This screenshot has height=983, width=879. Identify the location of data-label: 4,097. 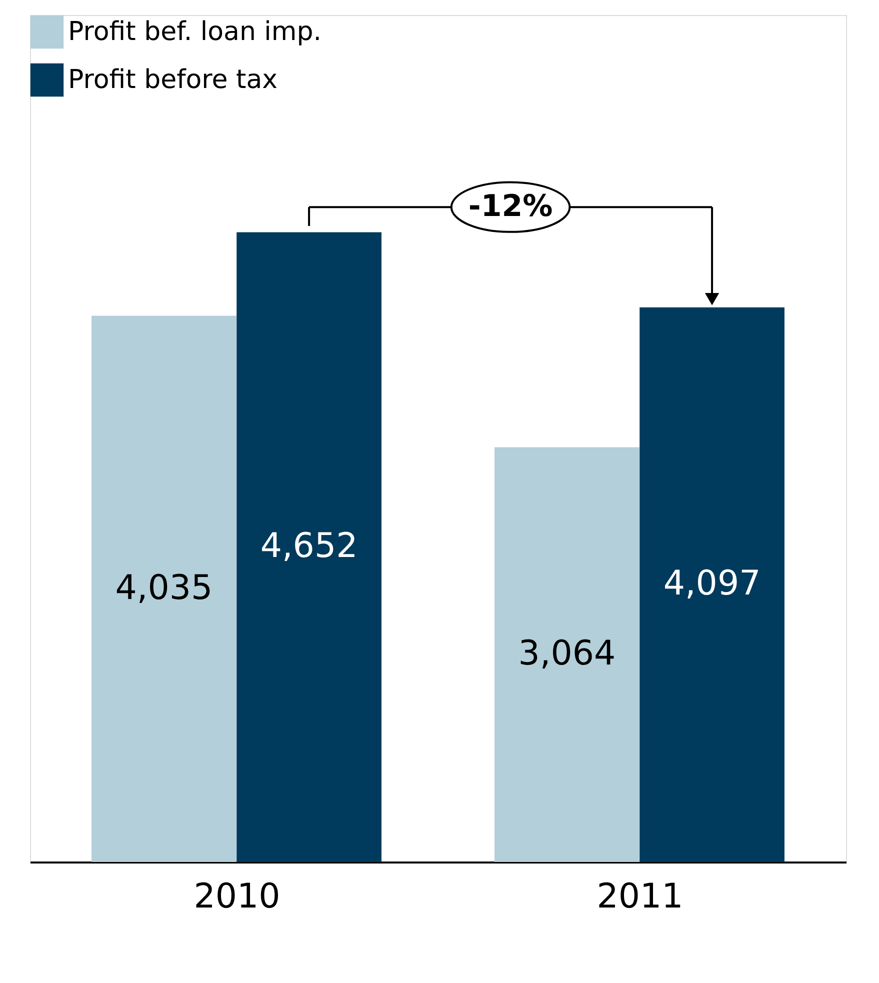
(712, 584).